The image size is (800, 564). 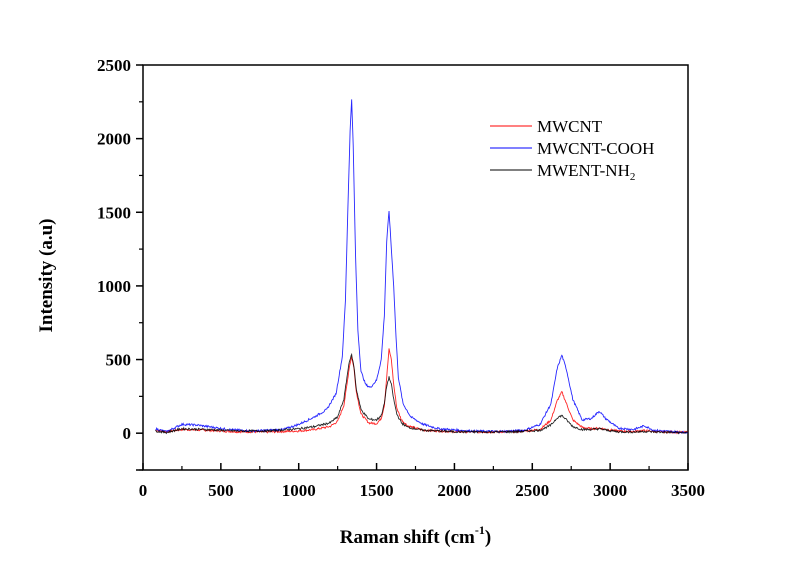 I want to click on x-tick-label: 3500, so click(x=688, y=490).